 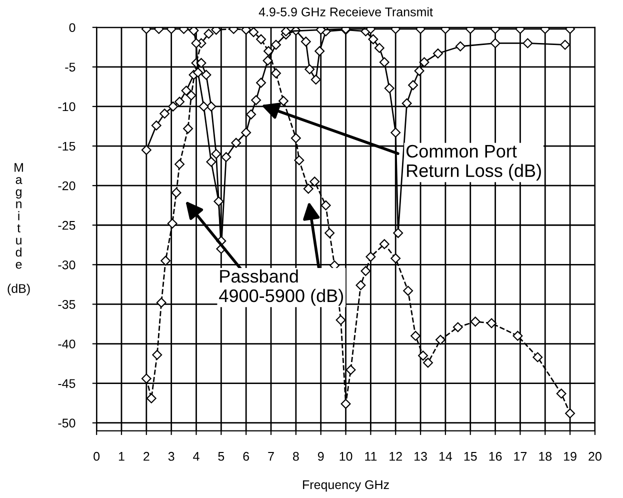 What do you see at coordinates (473, 162) in the screenshot?
I see `annotation: Common Port Return Loss (dB)` at bounding box center [473, 162].